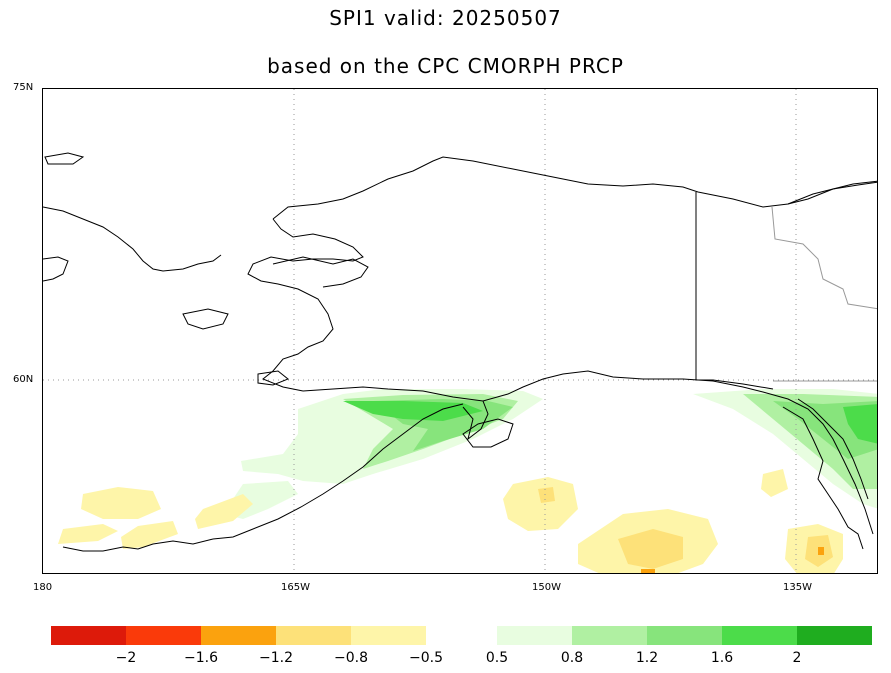 The width and height of the screenshot is (891, 673). Describe the element at coordinates (445, 66) in the screenshot. I see `map-subtitle: based on the CPC CMORPH PRCP` at that location.